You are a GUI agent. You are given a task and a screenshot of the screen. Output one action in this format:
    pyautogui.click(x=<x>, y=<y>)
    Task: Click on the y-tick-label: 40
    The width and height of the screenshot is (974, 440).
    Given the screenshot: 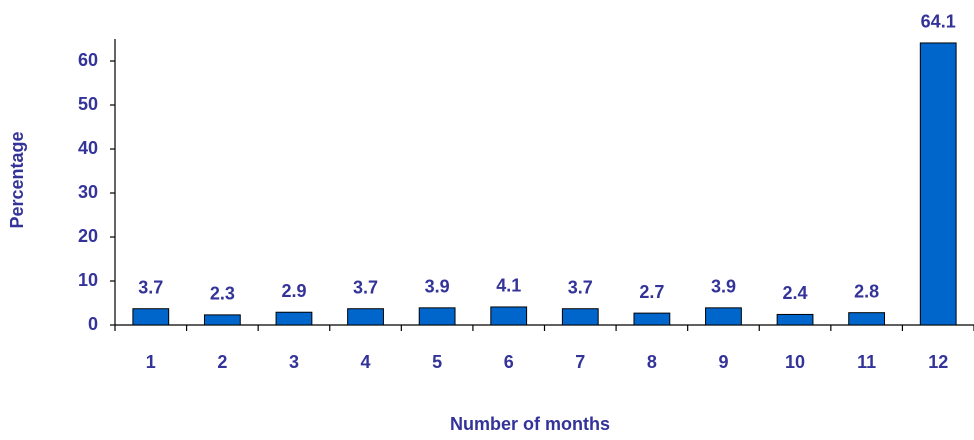 What is the action you would take?
    pyautogui.click(x=88, y=148)
    